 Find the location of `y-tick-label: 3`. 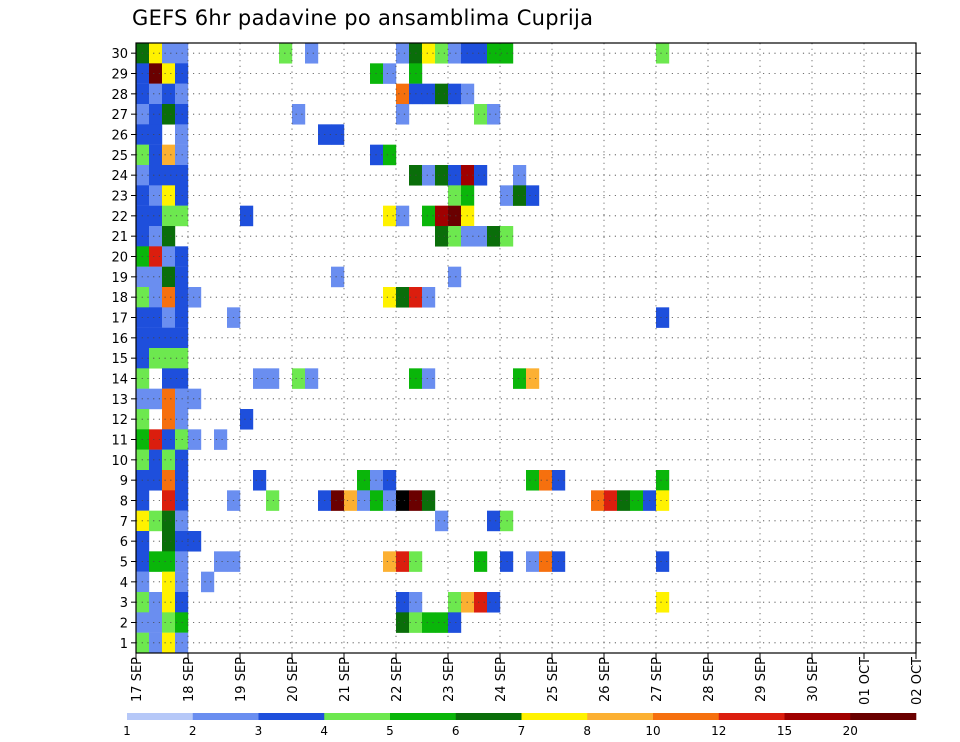

y-tick-label: 3 is located at coordinates (124, 603).